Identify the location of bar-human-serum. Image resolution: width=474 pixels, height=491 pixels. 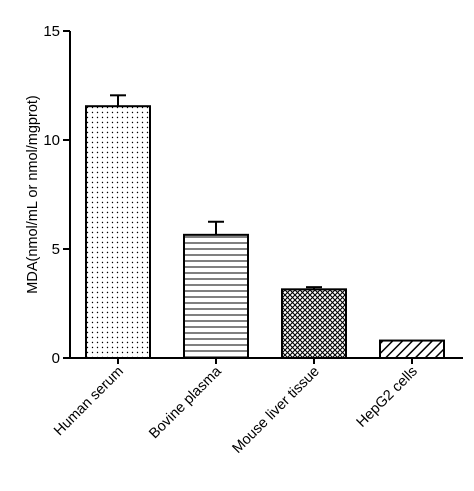
(118, 232).